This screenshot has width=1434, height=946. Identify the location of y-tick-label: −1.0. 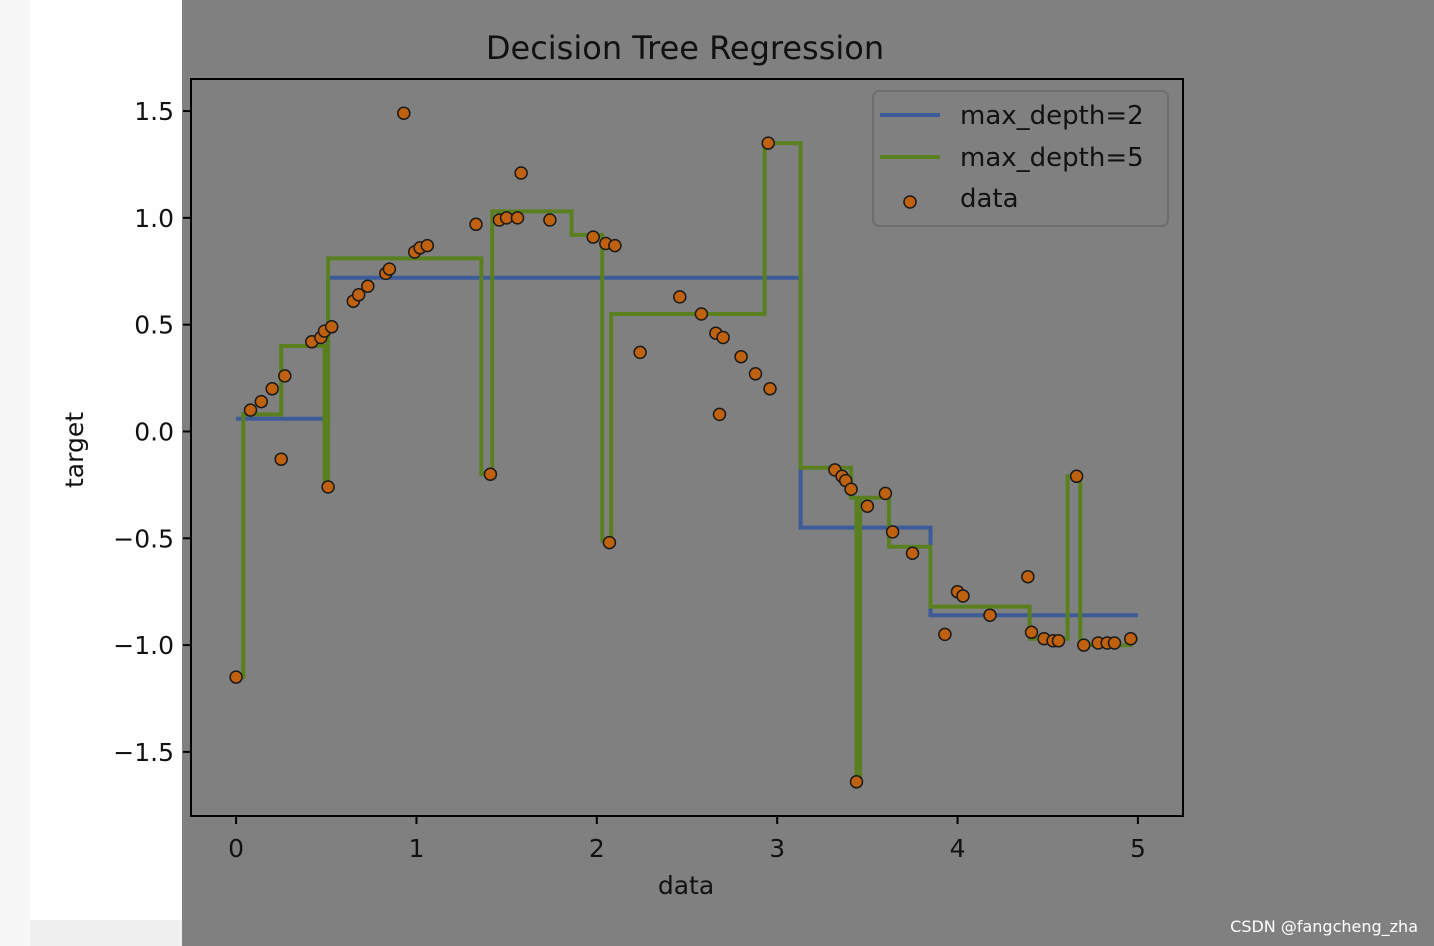
(143, 645).